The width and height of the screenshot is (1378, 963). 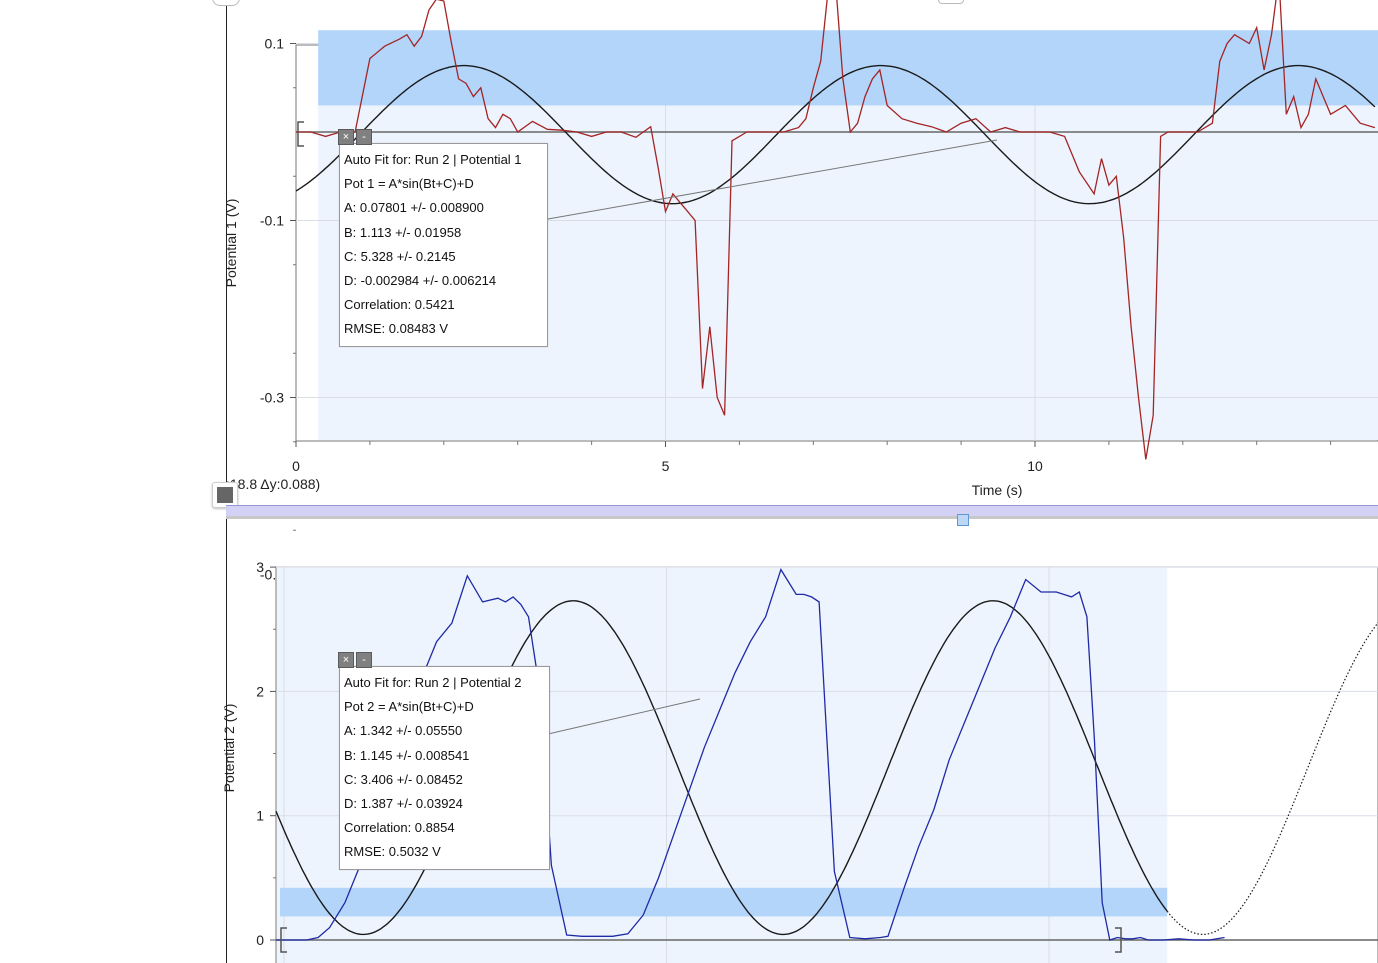 What do you see at coordinates (409, 184) in the screenshot?
I see `fit-equation: Pot 1 = A*sin(Bt+C)+D` at bounding box center [409, 184].